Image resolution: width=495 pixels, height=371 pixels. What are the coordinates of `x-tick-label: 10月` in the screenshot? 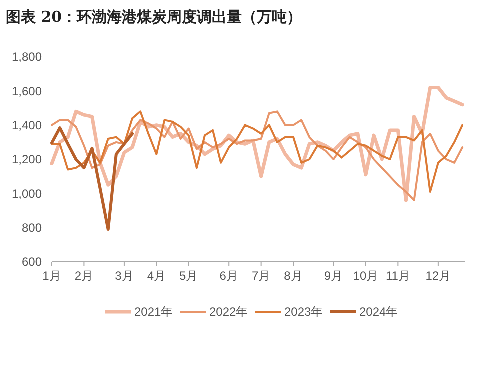 It's located at (366, 276).